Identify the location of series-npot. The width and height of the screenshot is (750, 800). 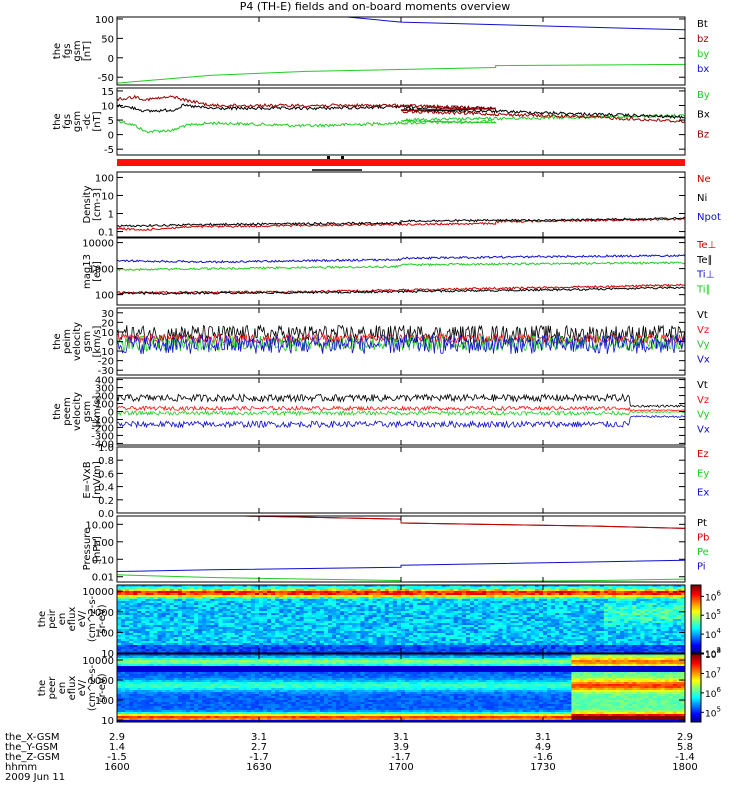
(731, 177).